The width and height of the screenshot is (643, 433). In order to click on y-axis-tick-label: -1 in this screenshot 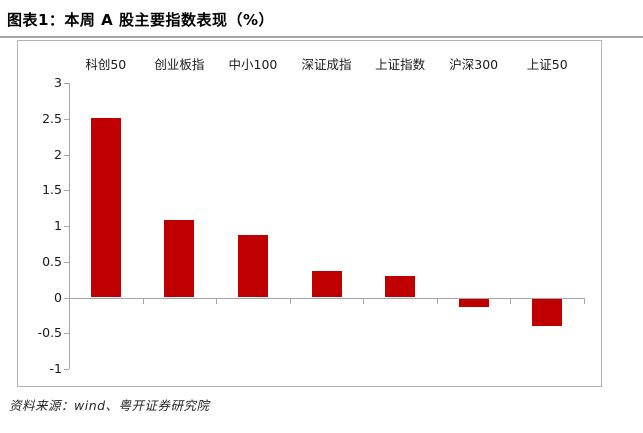, I will do `click(55, 368)`.